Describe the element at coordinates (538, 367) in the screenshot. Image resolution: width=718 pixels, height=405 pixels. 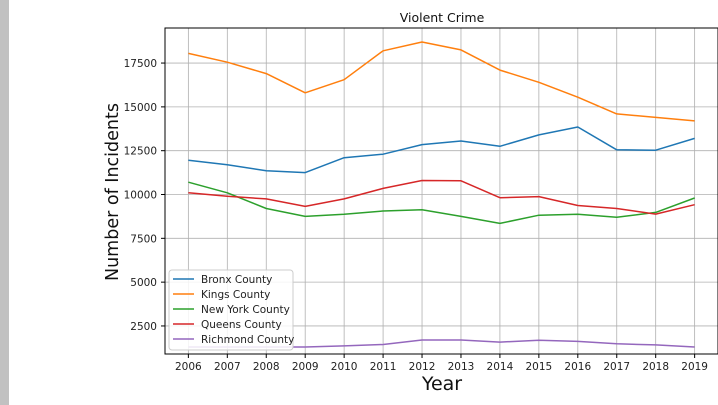
I see `x-tick-label: 2015` at that location.